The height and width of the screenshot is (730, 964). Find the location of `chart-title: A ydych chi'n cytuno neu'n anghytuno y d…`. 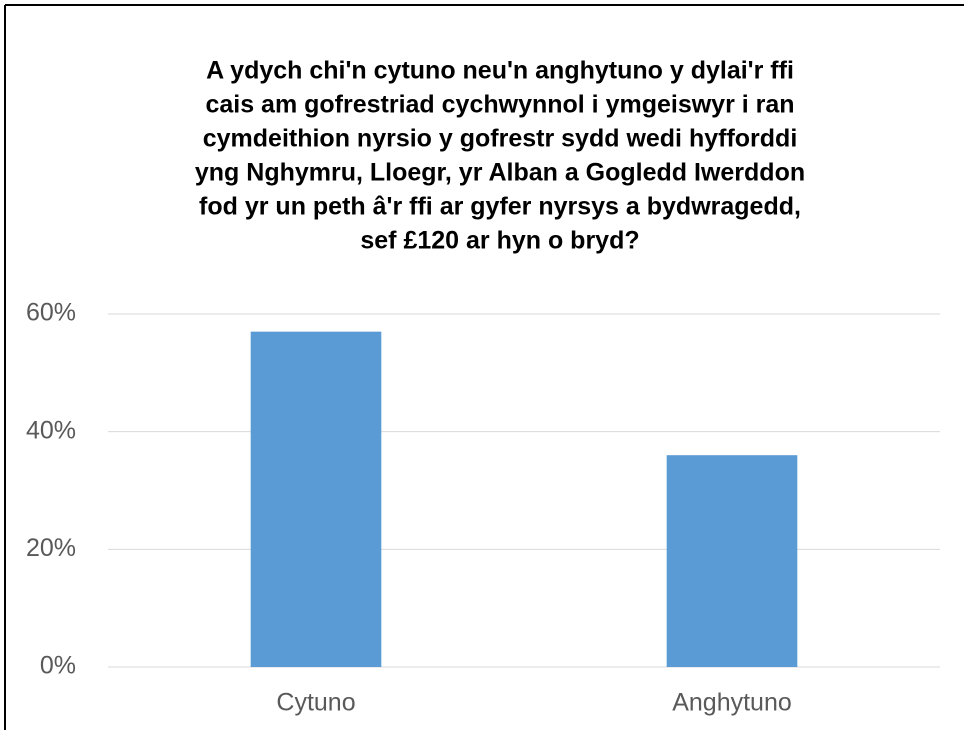

chart-title: A ydych chi'n cytuno neu'n anghytuno y d… is located at coordinates (500, 71).